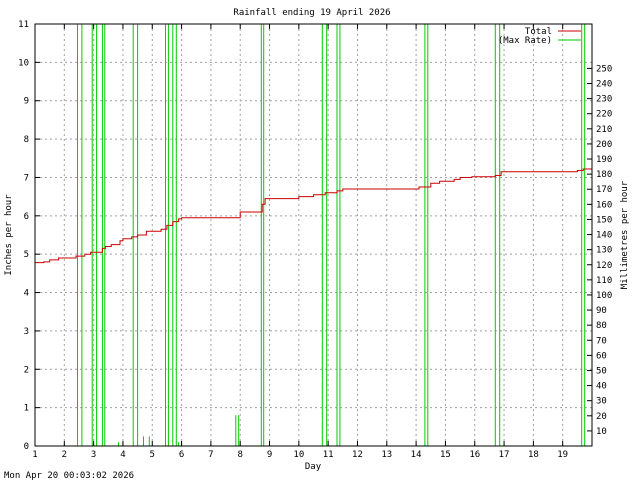  I want to click on x-tick-label: 8, so click(239, 455).